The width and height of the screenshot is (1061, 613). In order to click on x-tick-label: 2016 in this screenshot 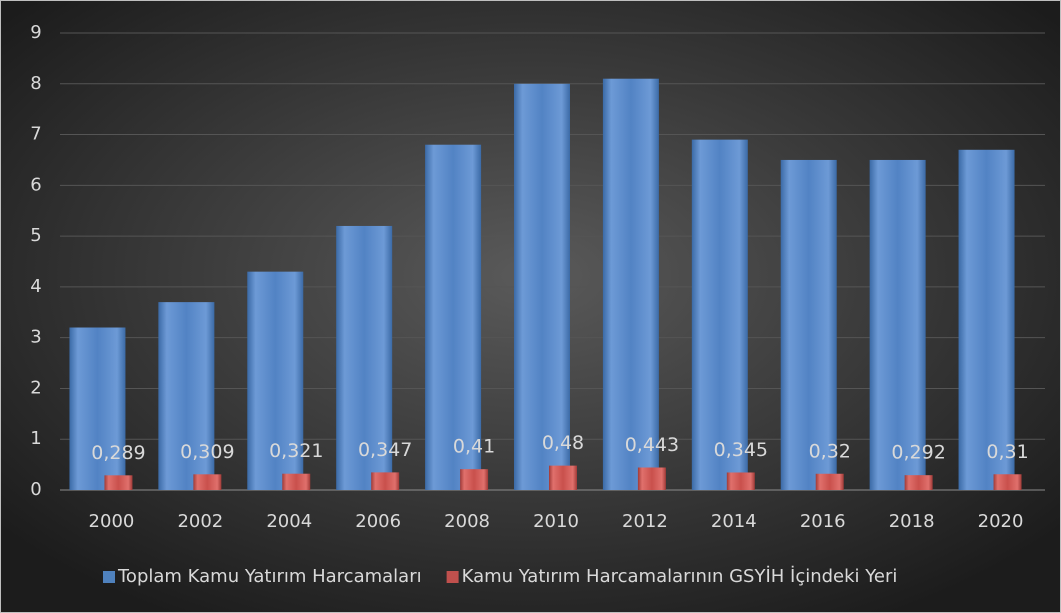, I will do `click(823, 521)`.